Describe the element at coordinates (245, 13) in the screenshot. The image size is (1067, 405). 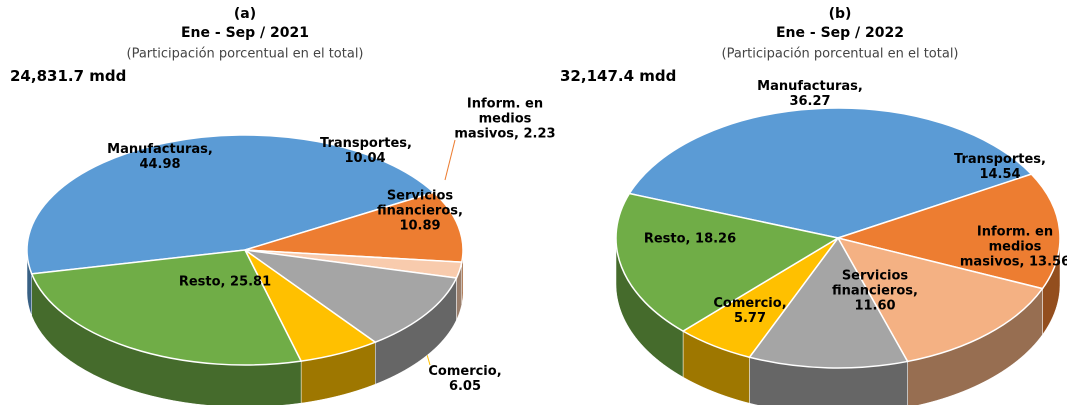
I see `chart-title: (a)` at that location.